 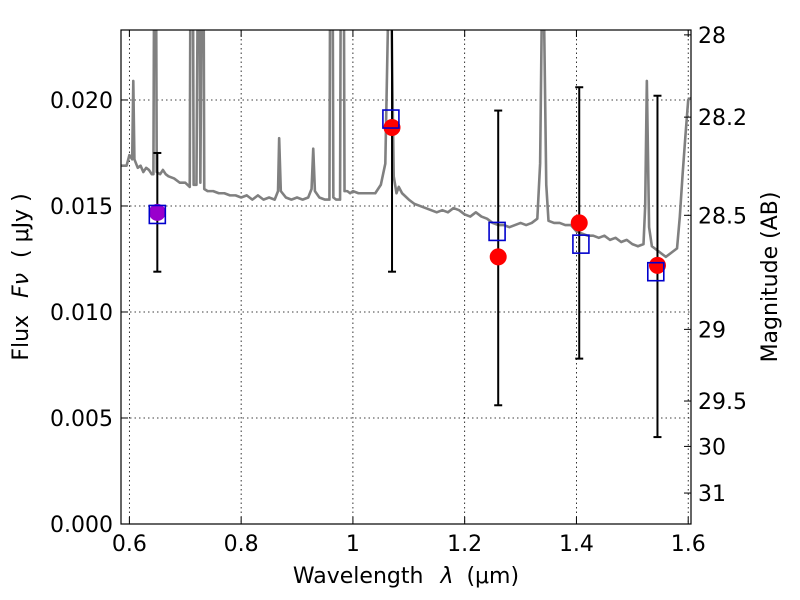 What do you see at coordinates (712, 494) in the screenshot?
I see `y2-tick-label: 31` at bounding box center [712, 494].